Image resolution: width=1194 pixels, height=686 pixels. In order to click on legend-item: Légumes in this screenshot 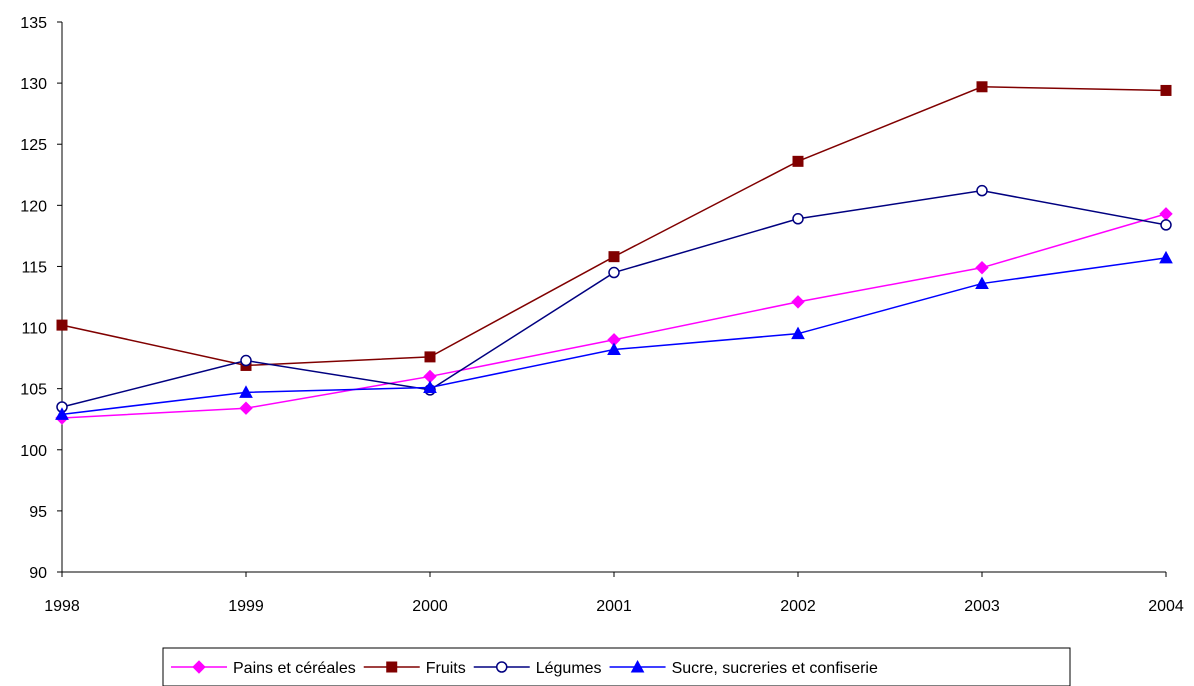, I will do `click(537, 668)`.